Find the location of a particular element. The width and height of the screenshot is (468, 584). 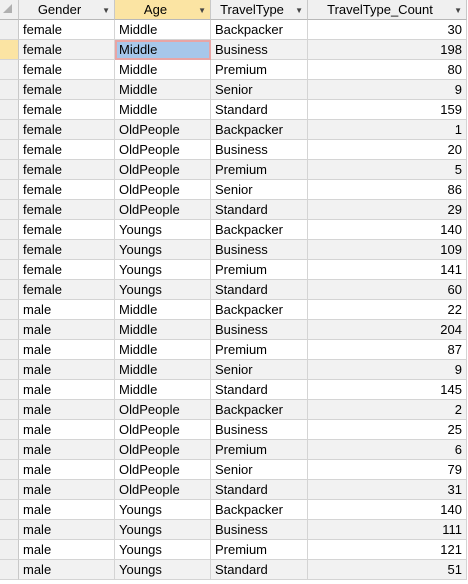

table-row: male OldPeople Backpacker 2 is located at coordinates (234, 410).